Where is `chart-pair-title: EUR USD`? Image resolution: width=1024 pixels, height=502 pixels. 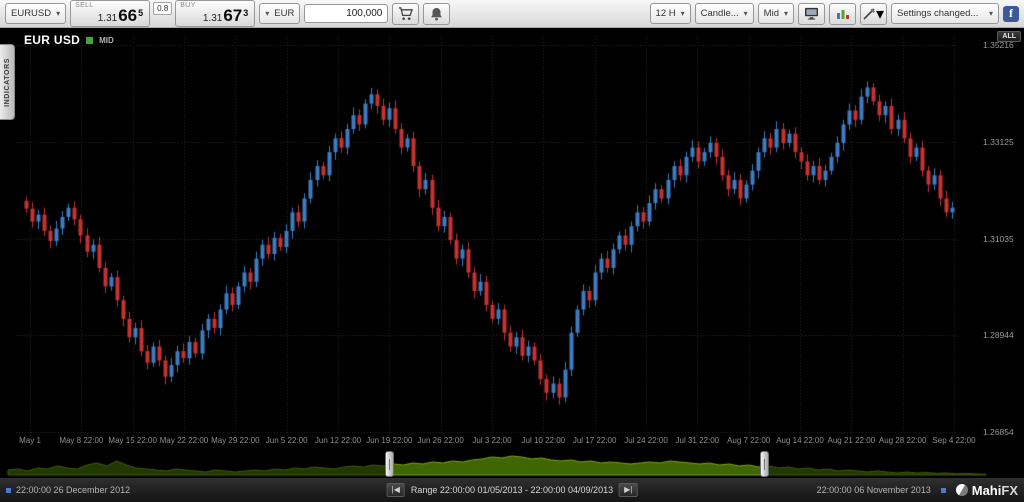
chart-pair-title: EUR USD is located at coordinates (52, 40).